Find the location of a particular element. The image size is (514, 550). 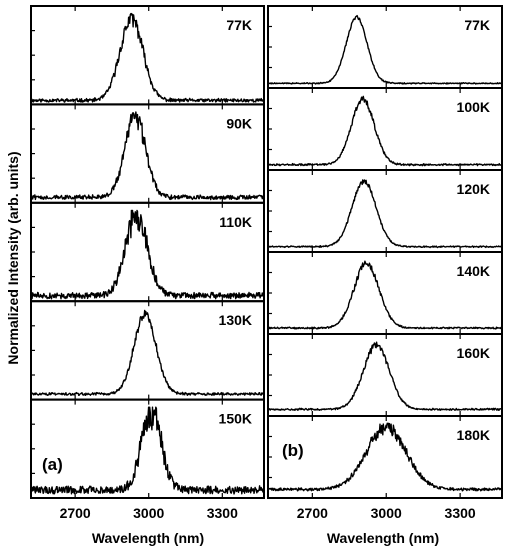

spectrum-line-140K is located at coordinates (385, 295).